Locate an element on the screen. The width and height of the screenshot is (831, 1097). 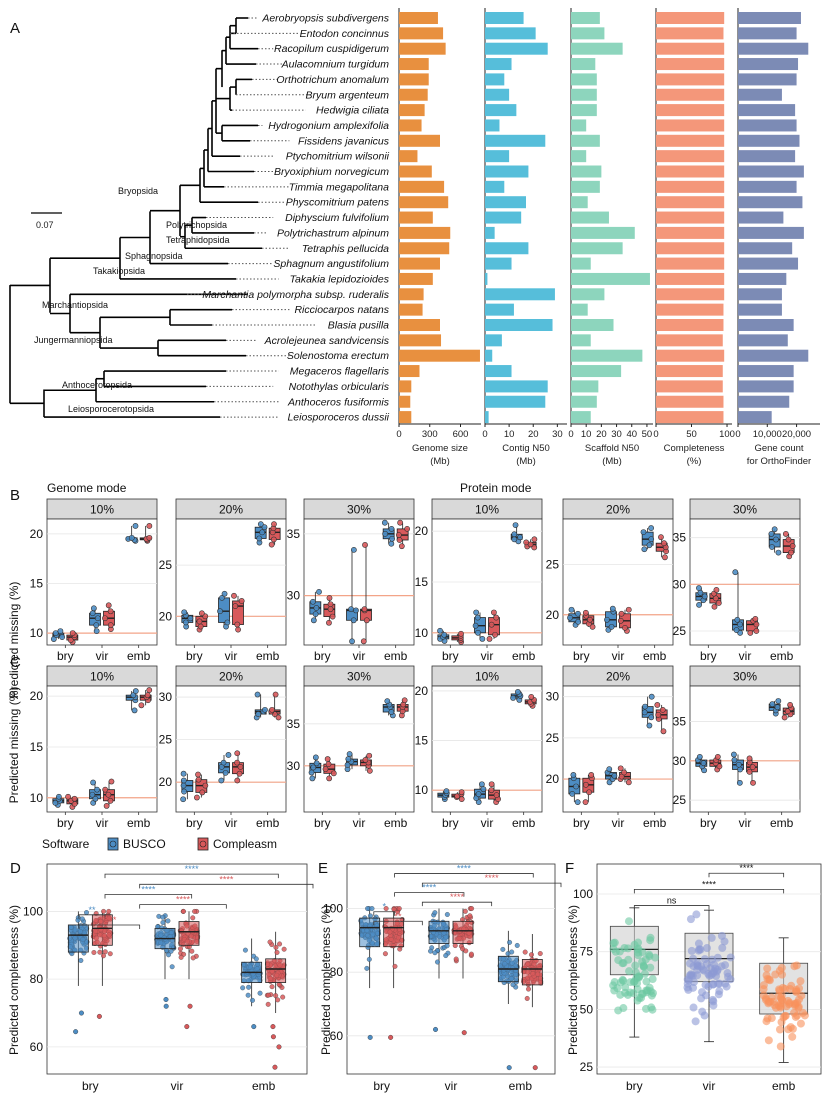
species-label: Entodon concinnus is located at coordinates (345, 34).